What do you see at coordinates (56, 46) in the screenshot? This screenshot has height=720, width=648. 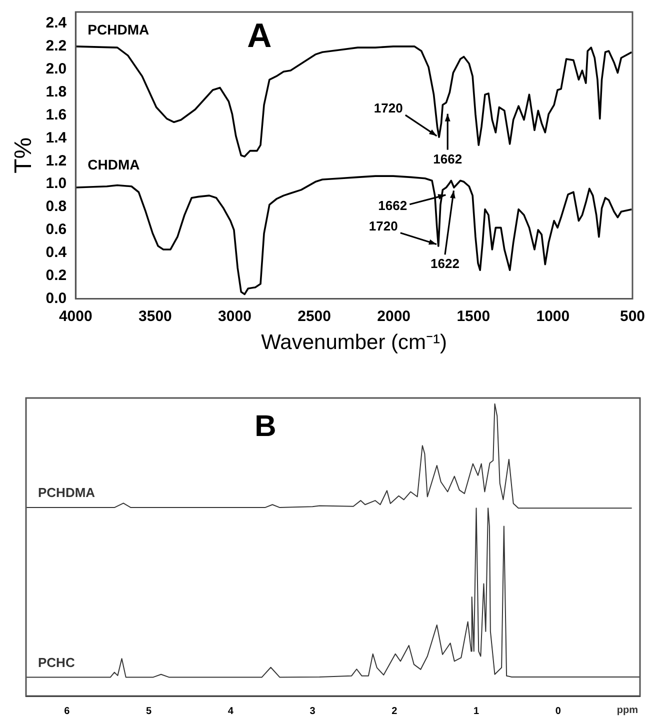 I see `y-tick-label: 2.2` at bounding box center [56, 46].